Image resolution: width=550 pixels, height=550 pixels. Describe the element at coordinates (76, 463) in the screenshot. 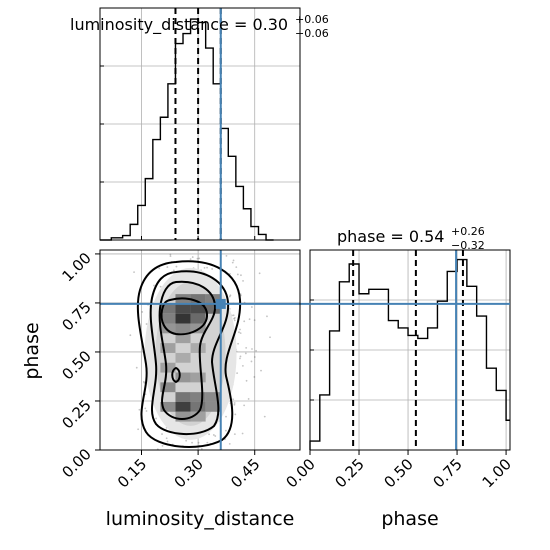

I see `y-tick-label-0.00: 0.00` at that location.